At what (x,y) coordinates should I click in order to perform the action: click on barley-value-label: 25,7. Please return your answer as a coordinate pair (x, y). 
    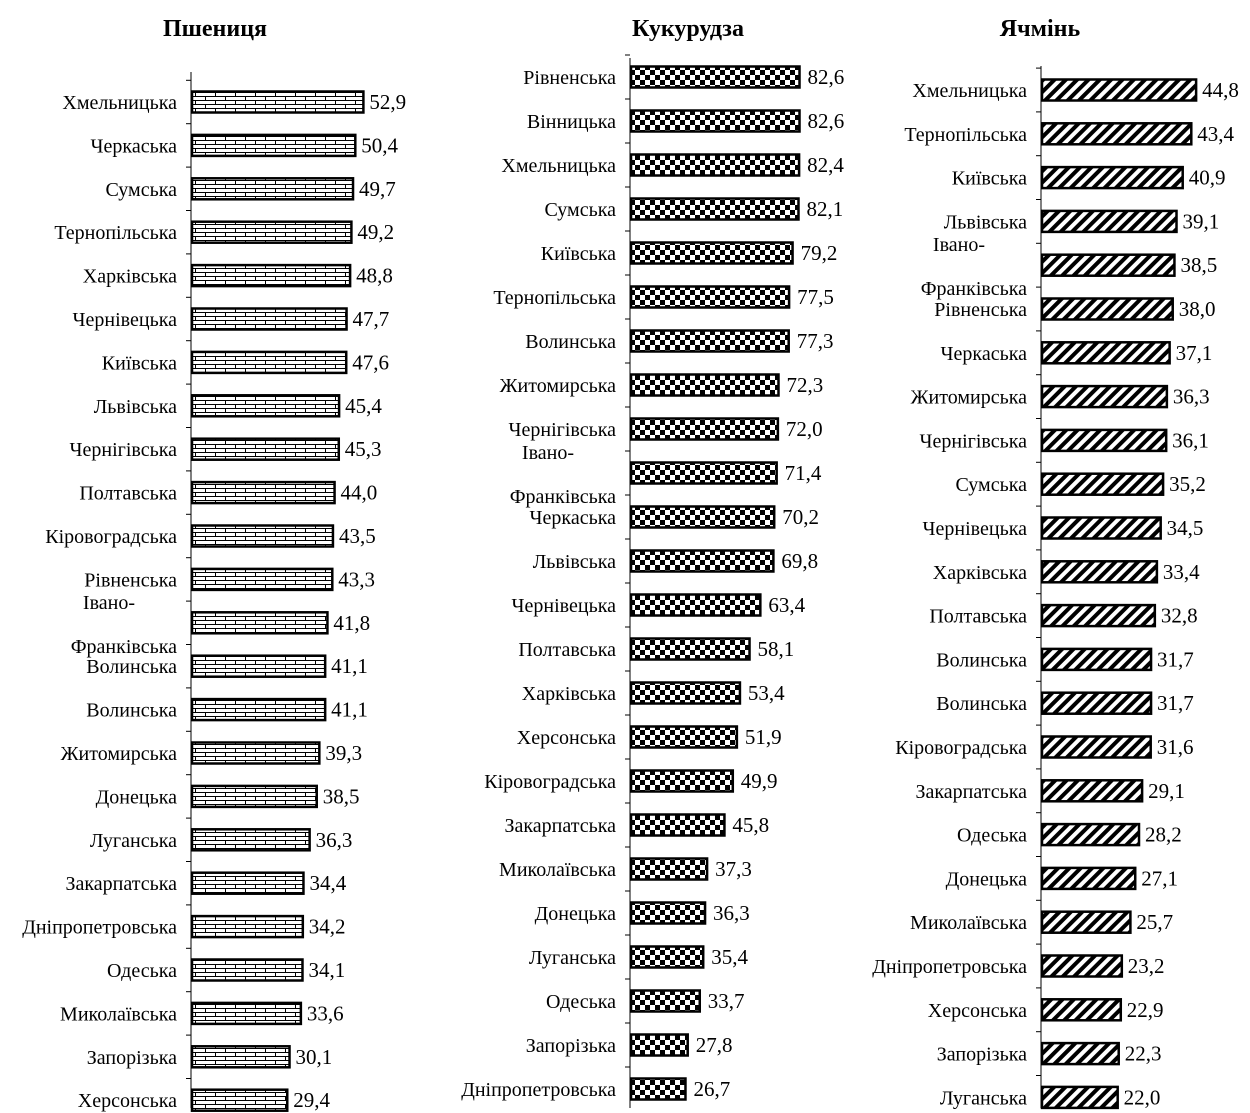
    Looking at the image, I should click on (1154, 922).